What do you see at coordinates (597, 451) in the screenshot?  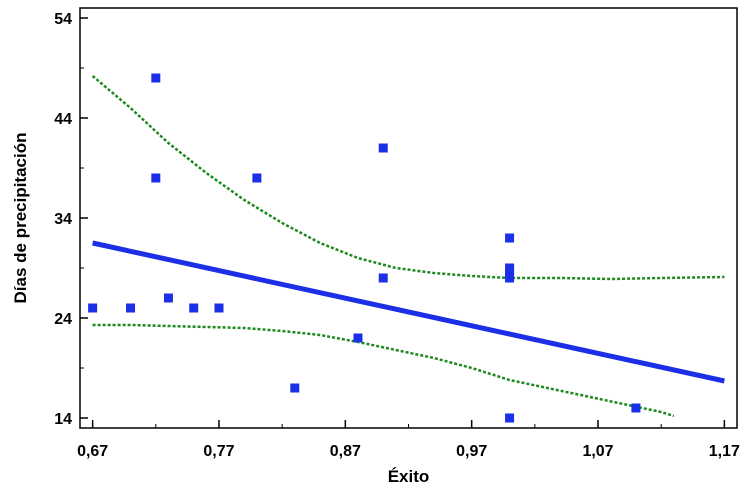 I see `x-tick-label: 1,07` at bounding box center [597, 451].